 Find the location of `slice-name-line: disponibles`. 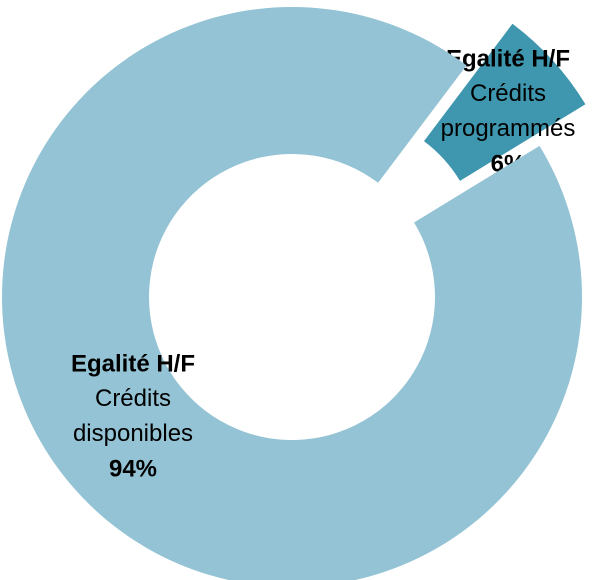

slice-name-line: disponibles is located at coordinates (133, 433).